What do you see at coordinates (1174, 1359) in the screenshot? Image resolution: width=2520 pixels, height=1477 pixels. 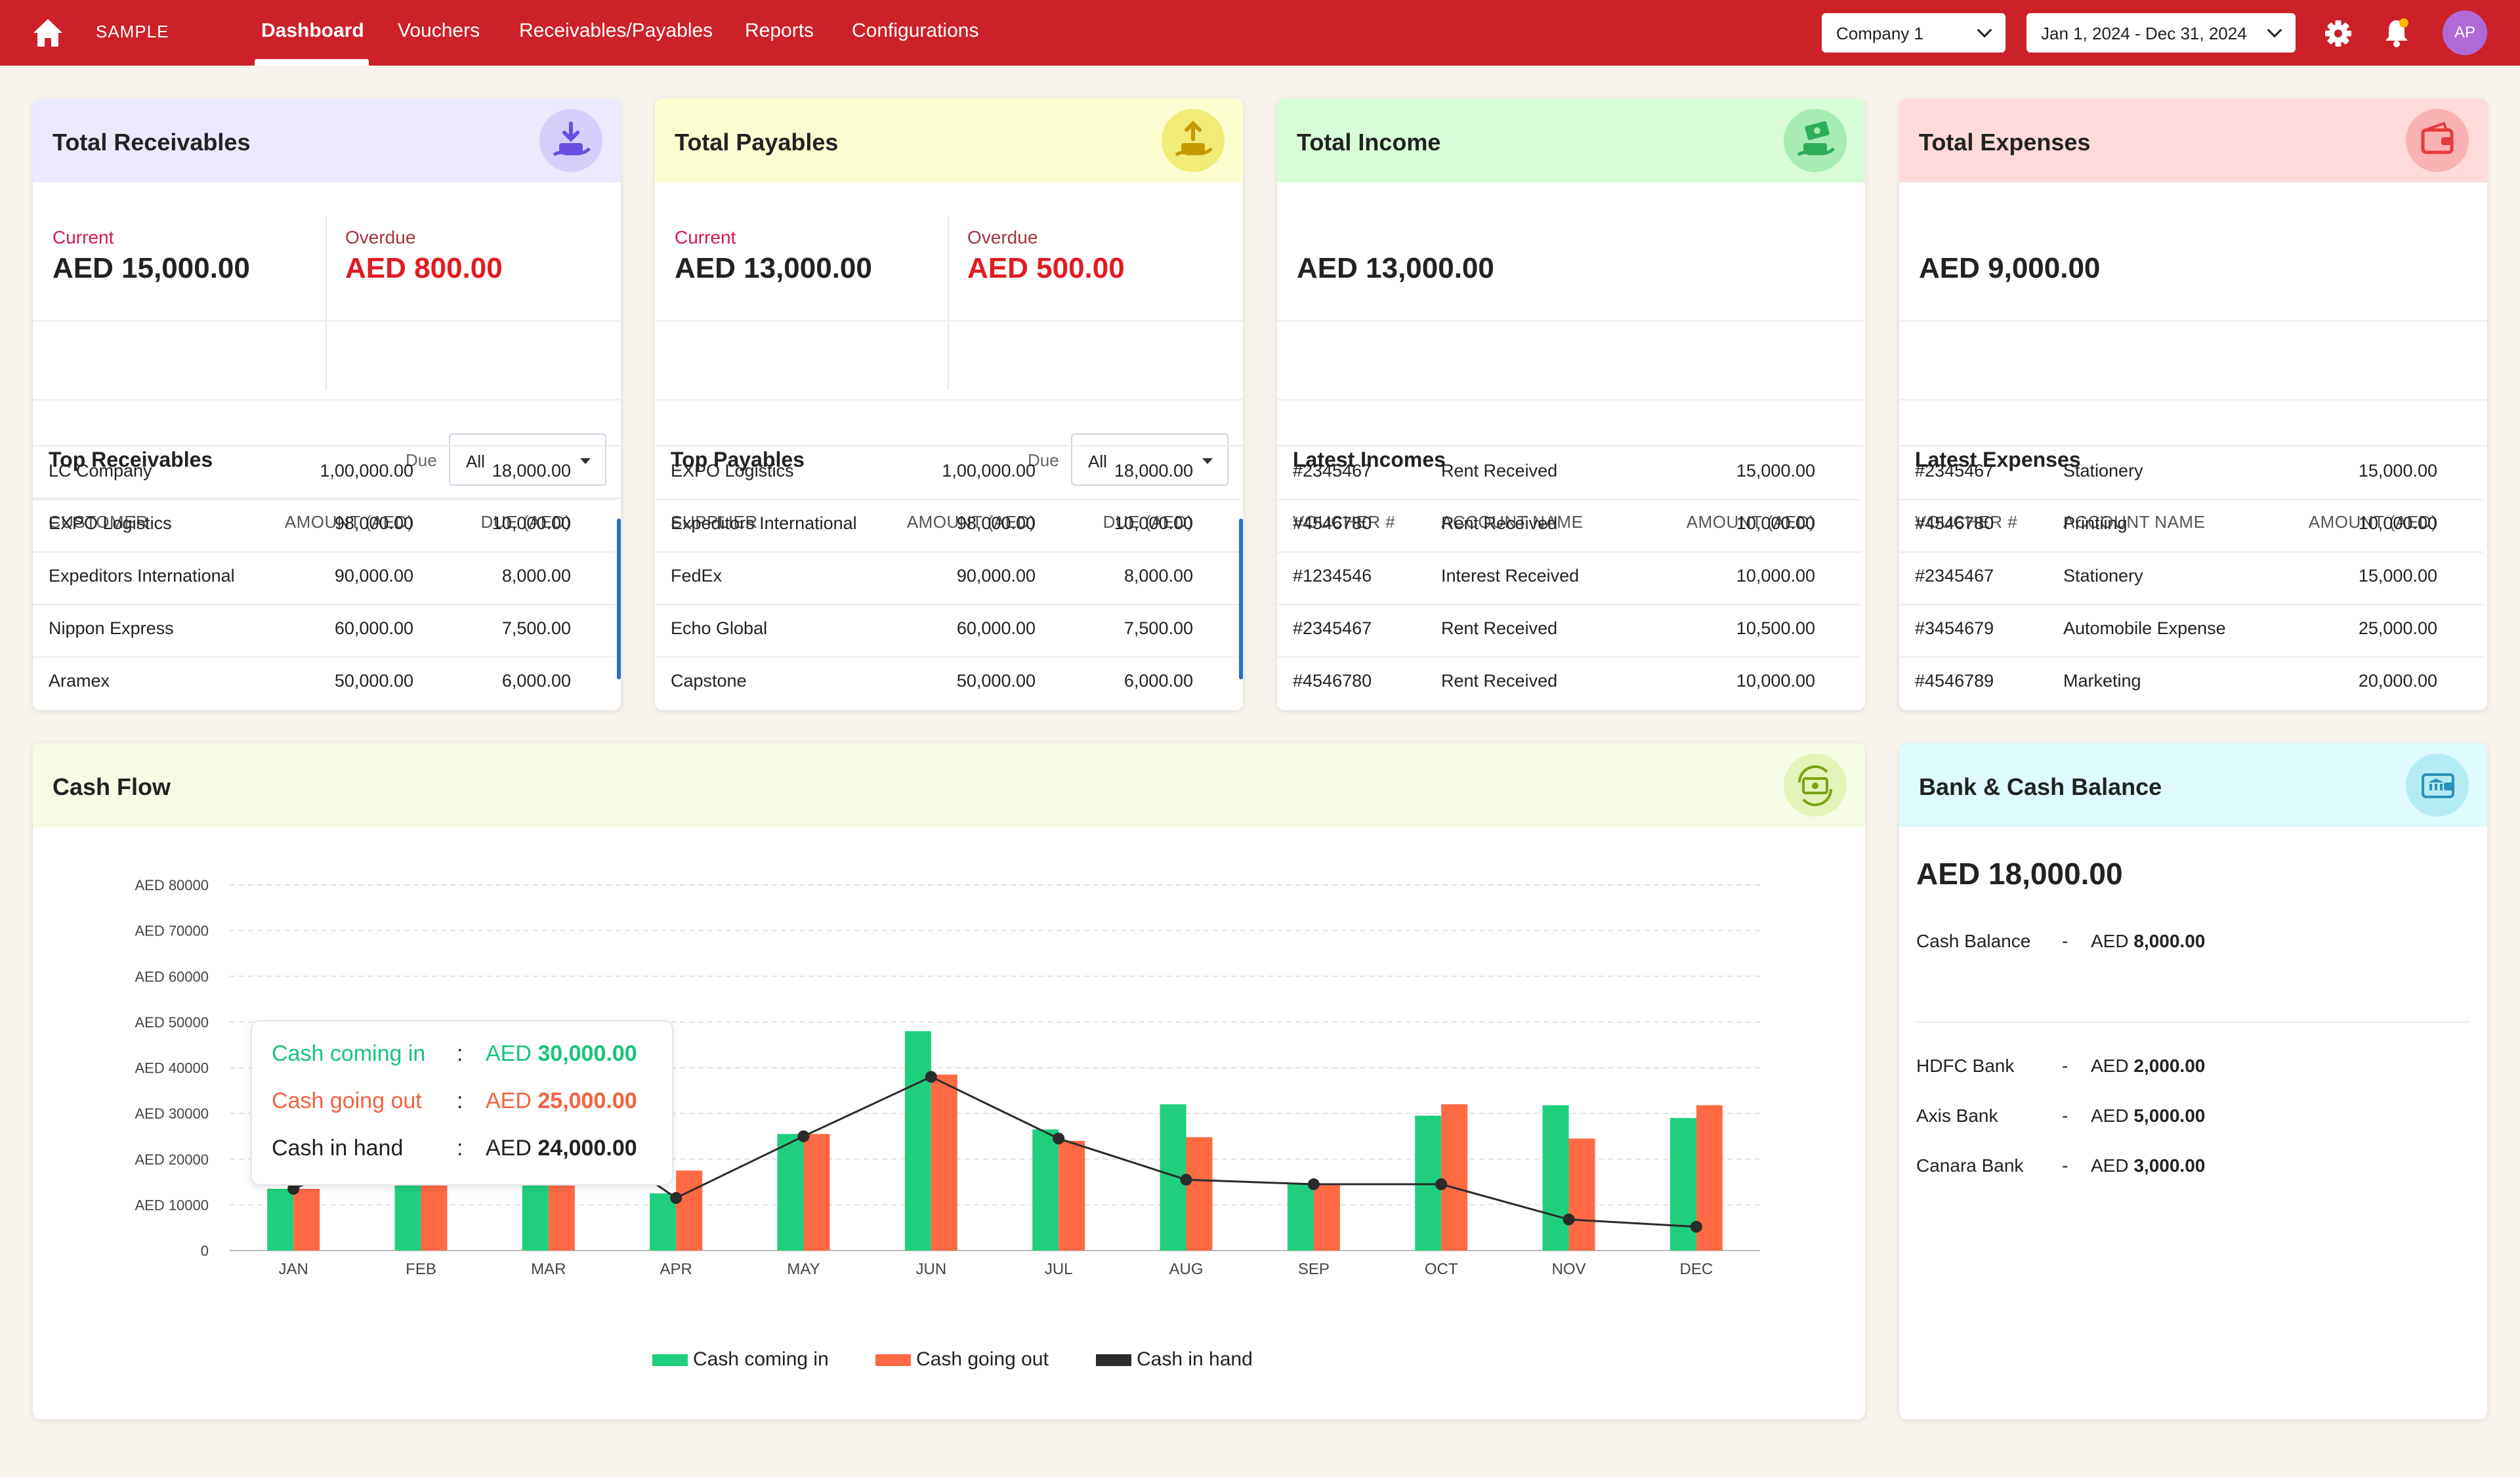 I see `legend-item: Cash in hand` at bounding box center [1174, 1359].